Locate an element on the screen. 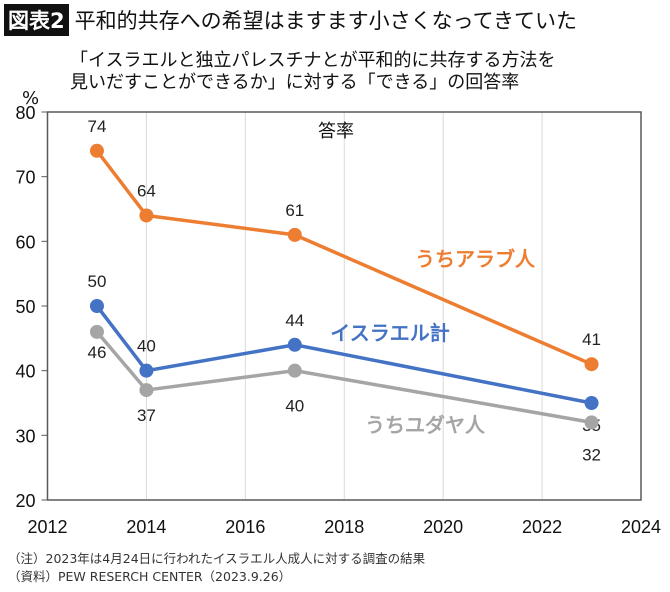  y-axis-unit: % is located at coordinates (30, 98).